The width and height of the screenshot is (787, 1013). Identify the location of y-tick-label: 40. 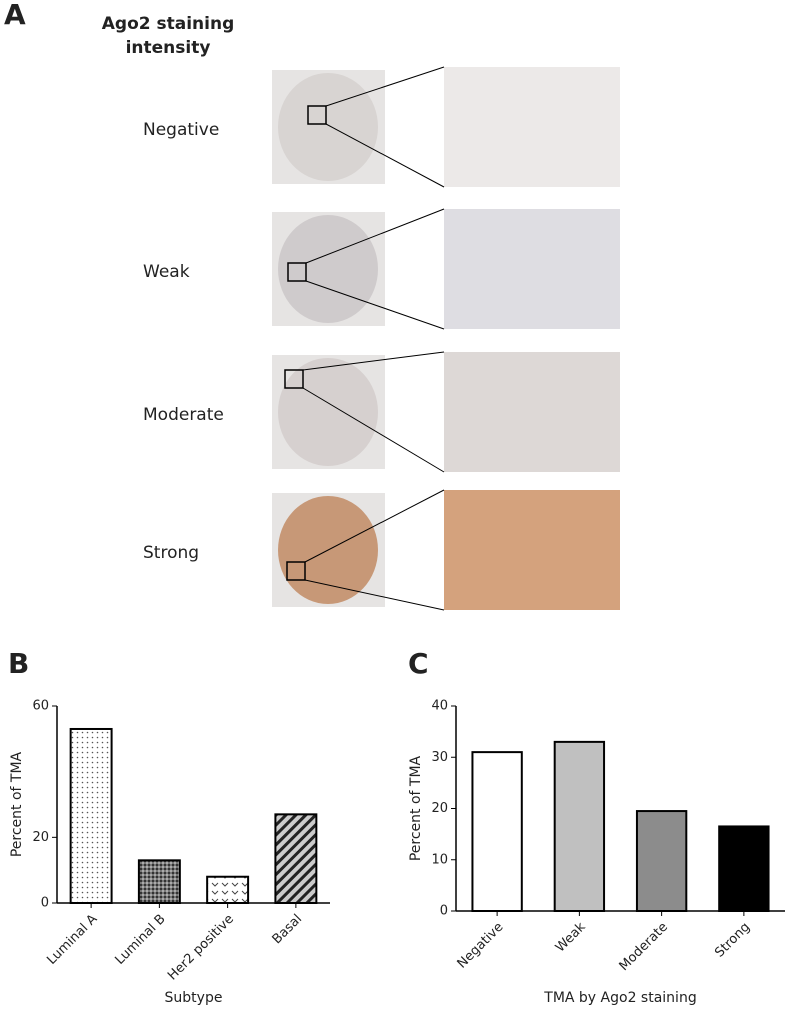
(439, 706).